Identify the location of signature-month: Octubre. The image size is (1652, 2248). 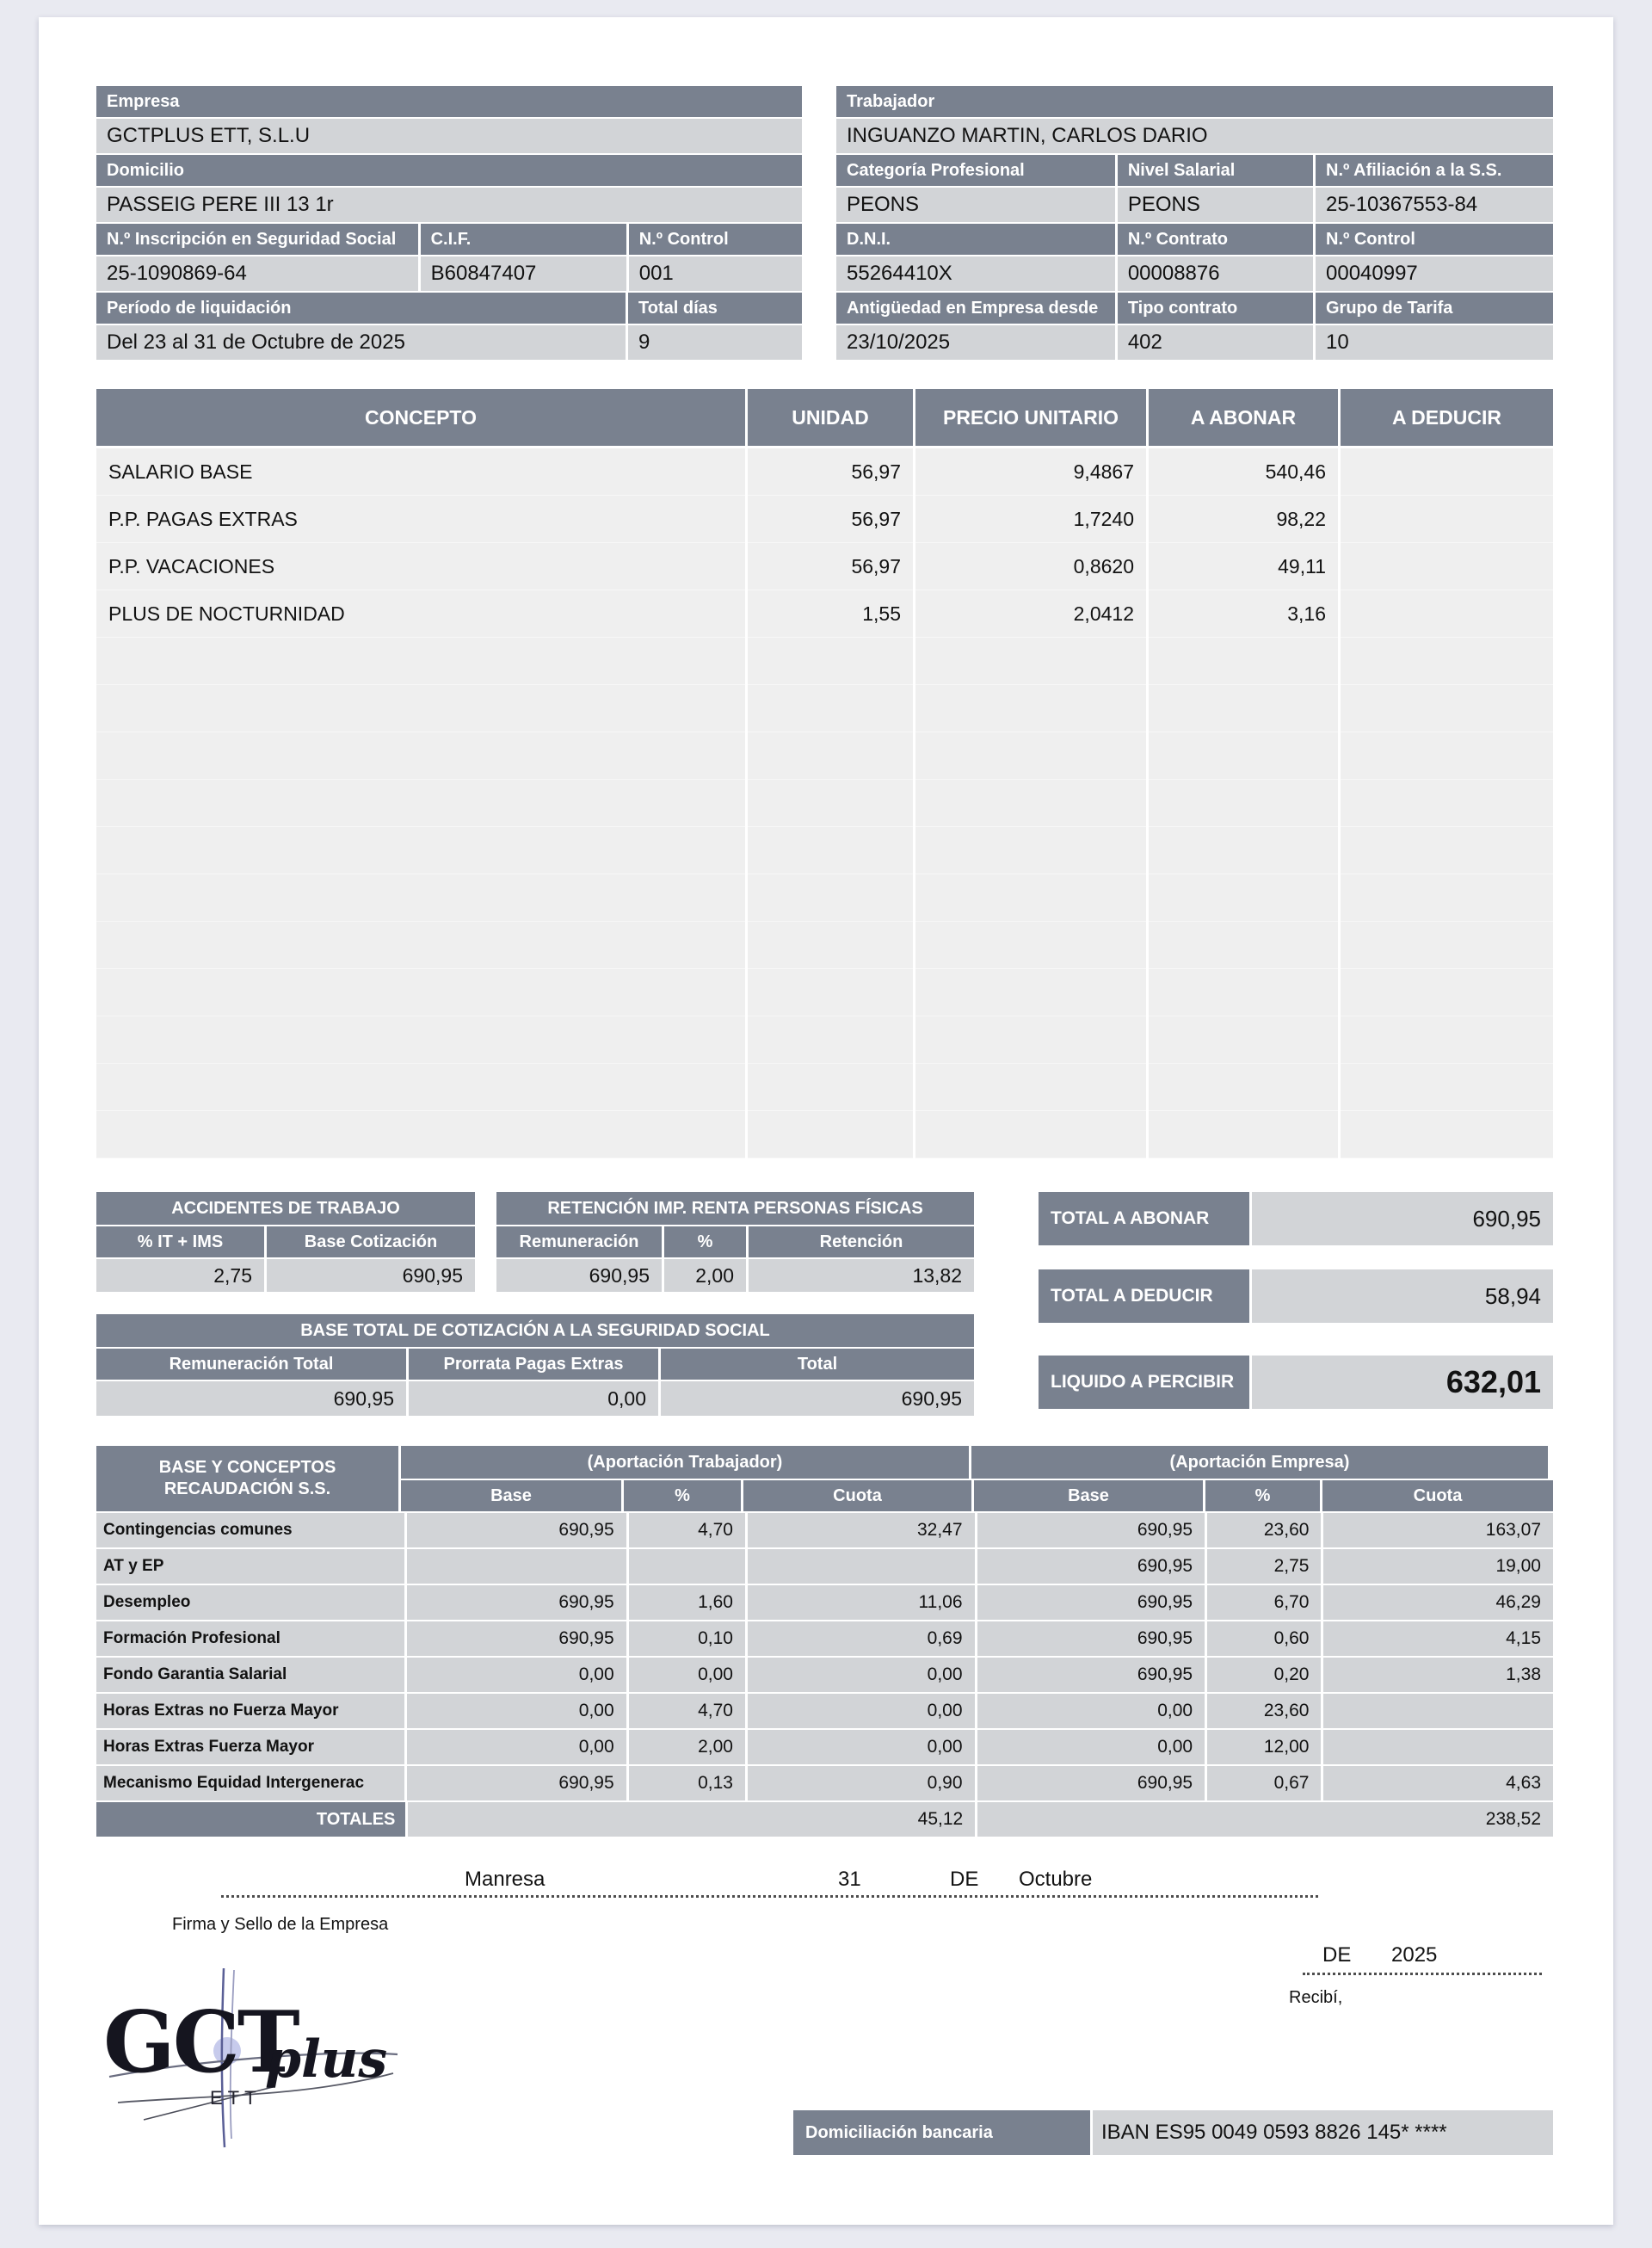
(1056, 1879).